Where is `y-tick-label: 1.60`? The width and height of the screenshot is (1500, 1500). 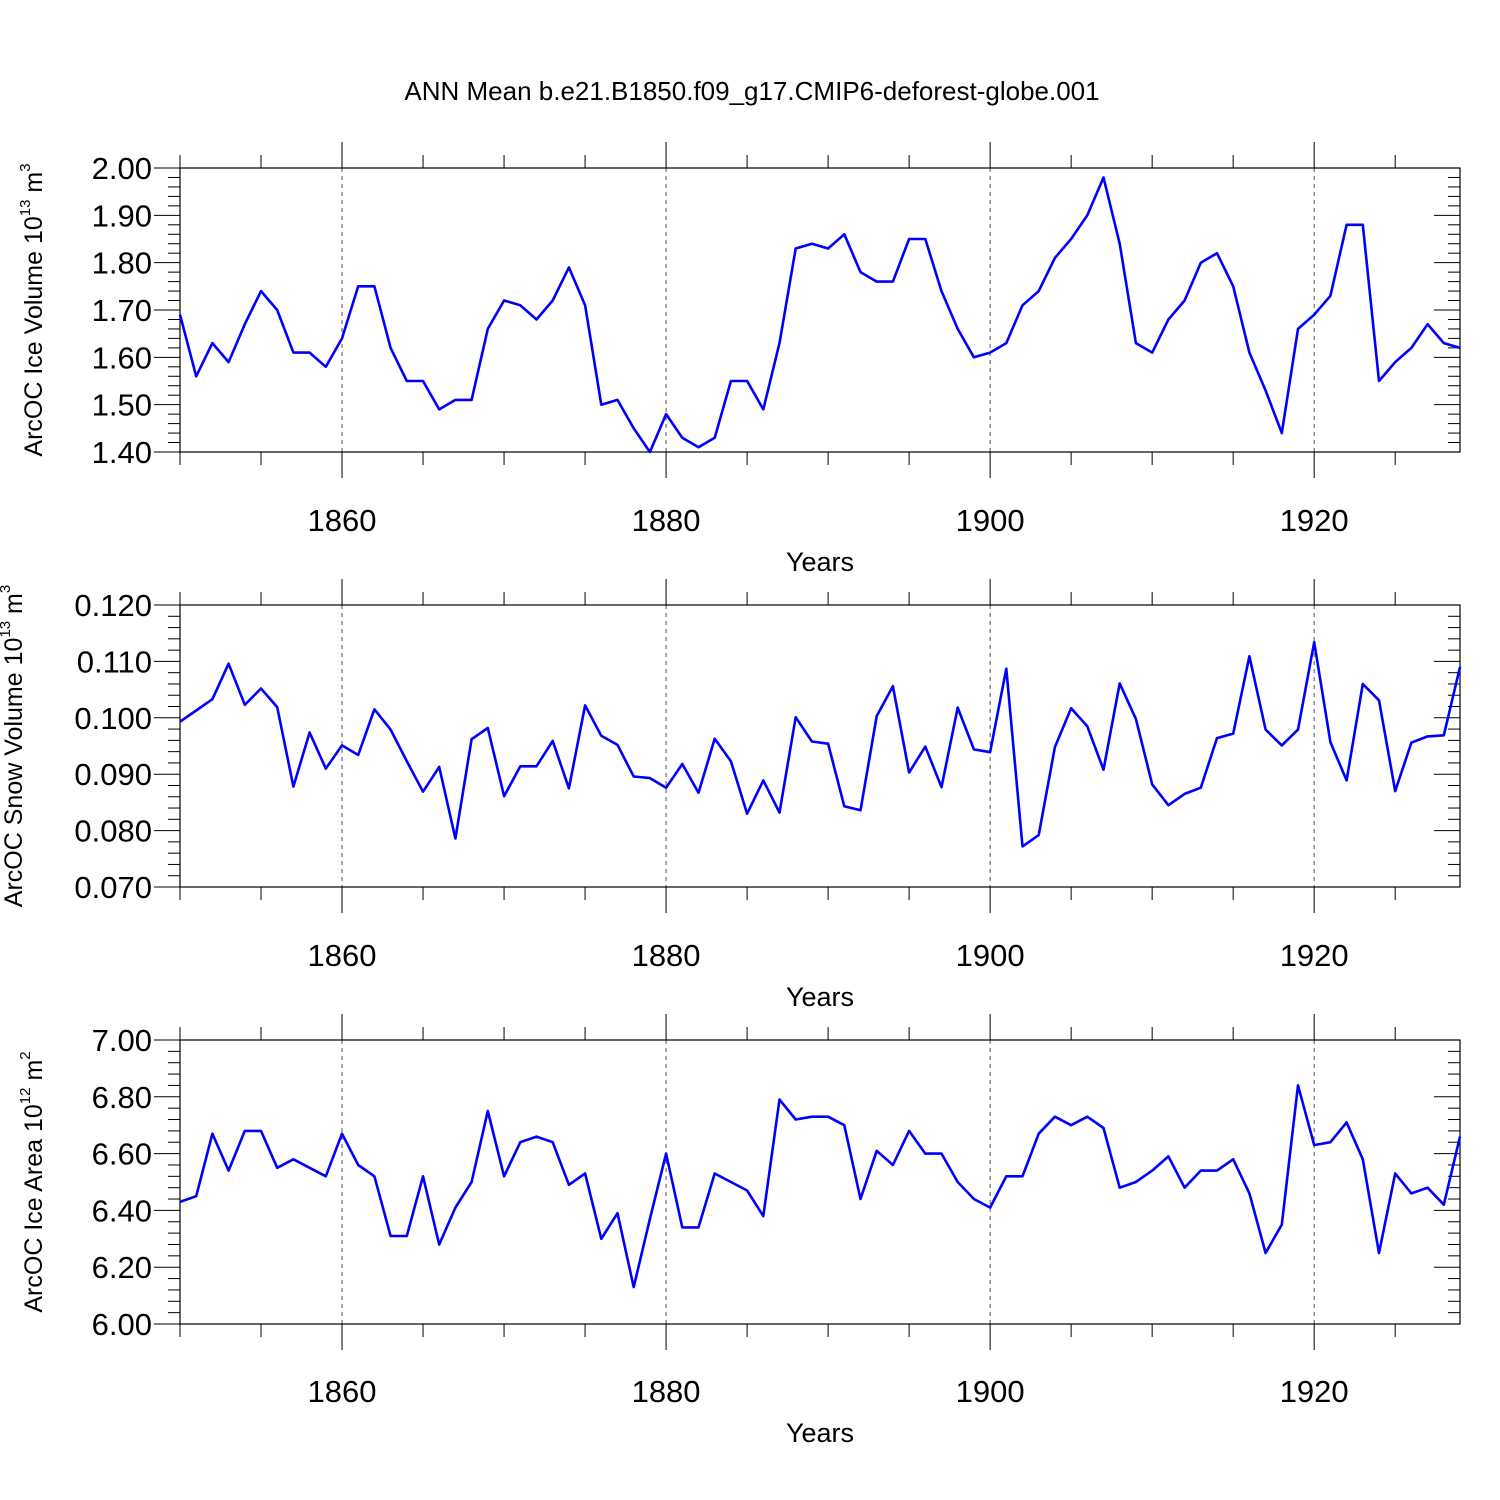 y-tick-label: 1.60 is located at coordinates (122, 357).